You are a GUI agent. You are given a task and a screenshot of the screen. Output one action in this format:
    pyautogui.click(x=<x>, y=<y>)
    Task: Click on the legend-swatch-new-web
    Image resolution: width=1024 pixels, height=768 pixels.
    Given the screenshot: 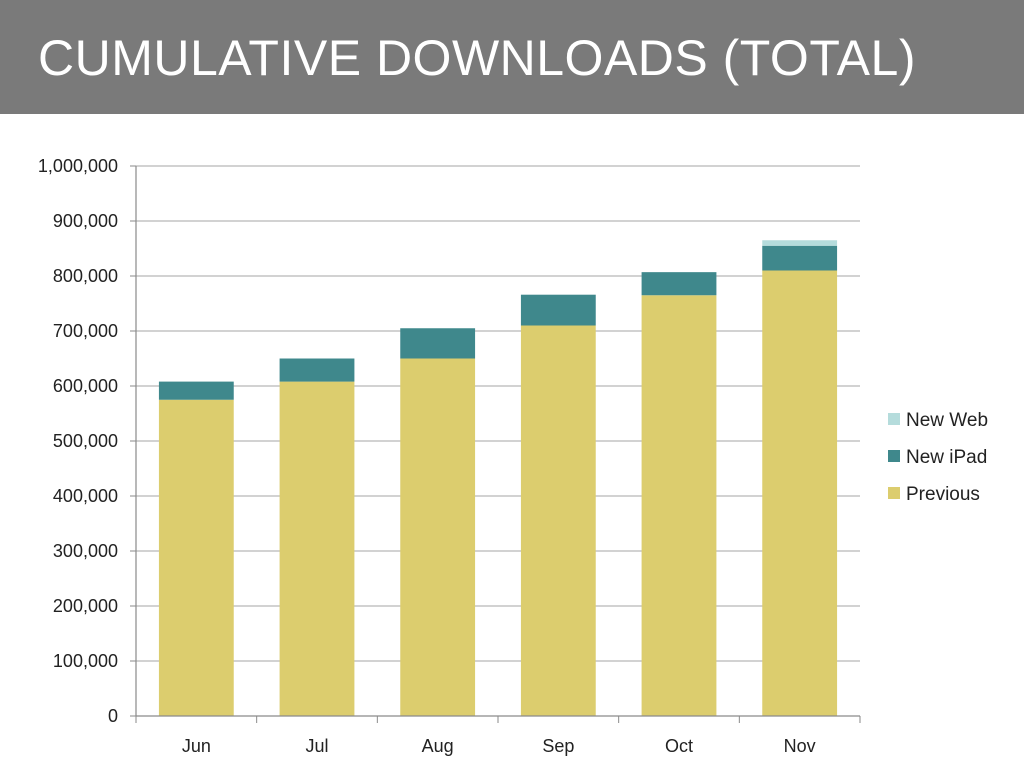 What is the action you would take?
    pyautogui.click(x=894, y=419)
    